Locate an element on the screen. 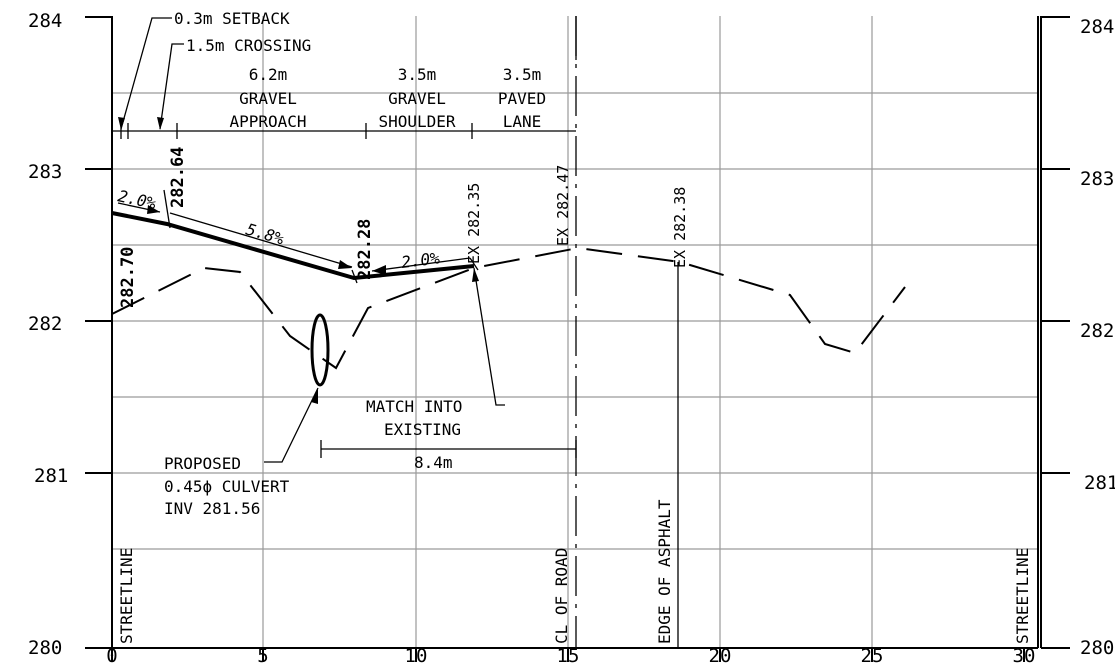  culvert-note: PROPOSED is located at coordinates (202, 463).